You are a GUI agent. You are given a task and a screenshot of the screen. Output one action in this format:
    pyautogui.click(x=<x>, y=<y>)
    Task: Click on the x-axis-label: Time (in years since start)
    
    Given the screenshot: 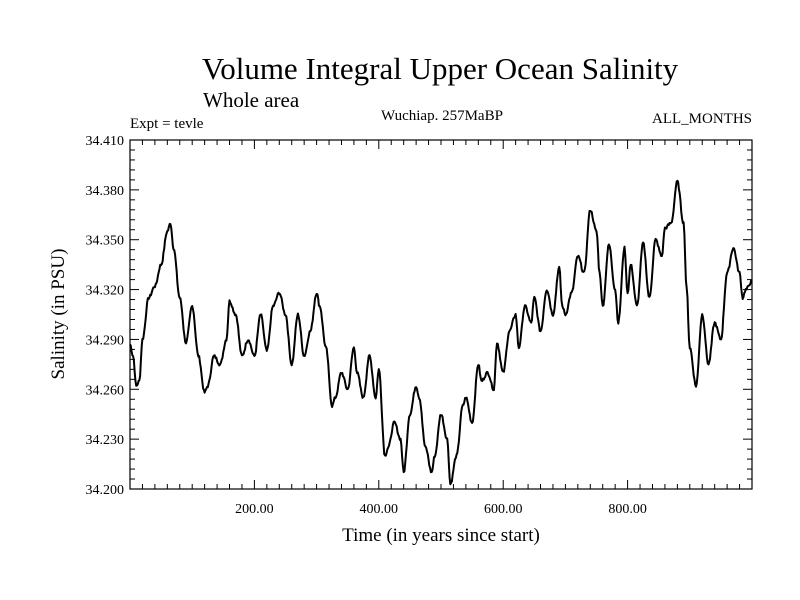 What is the action you would take?
    pyautogui.click(x=441, y=535)
    